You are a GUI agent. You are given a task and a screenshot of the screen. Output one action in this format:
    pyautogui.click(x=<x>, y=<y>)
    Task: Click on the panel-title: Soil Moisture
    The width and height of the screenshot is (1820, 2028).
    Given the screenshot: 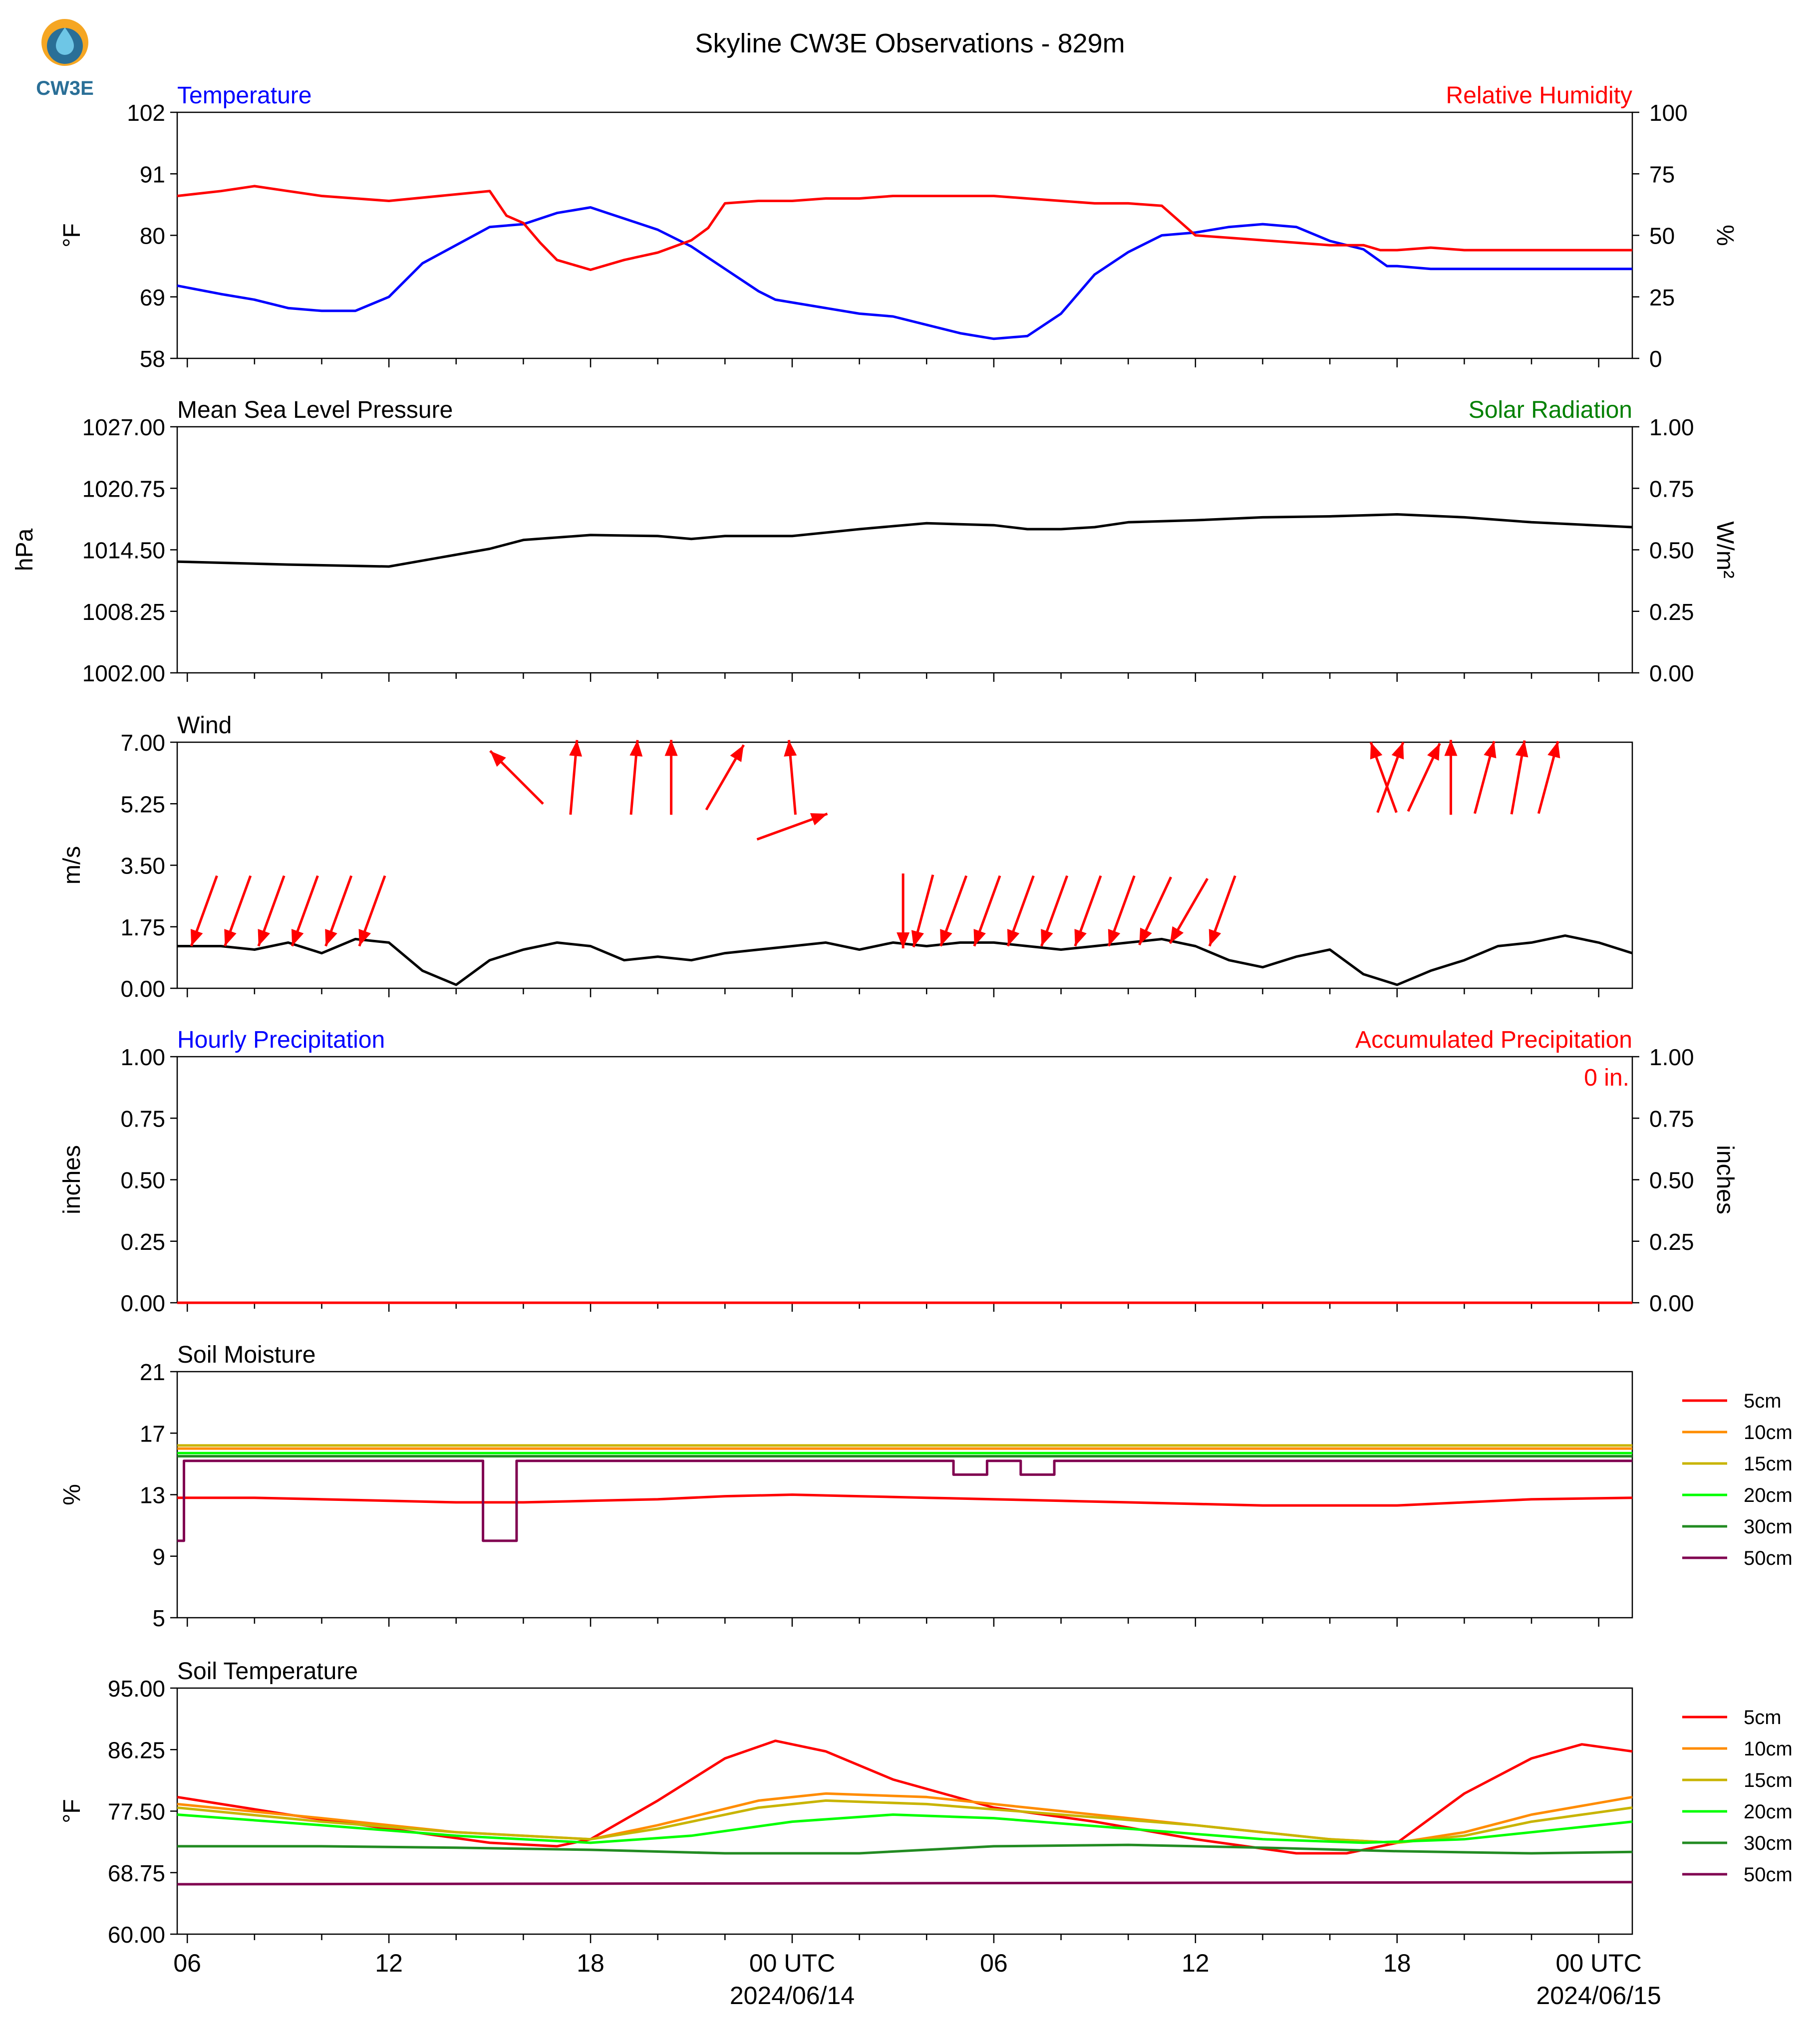 What is the action you would take?
    pyautogui.click(x=246, y=1355)
    